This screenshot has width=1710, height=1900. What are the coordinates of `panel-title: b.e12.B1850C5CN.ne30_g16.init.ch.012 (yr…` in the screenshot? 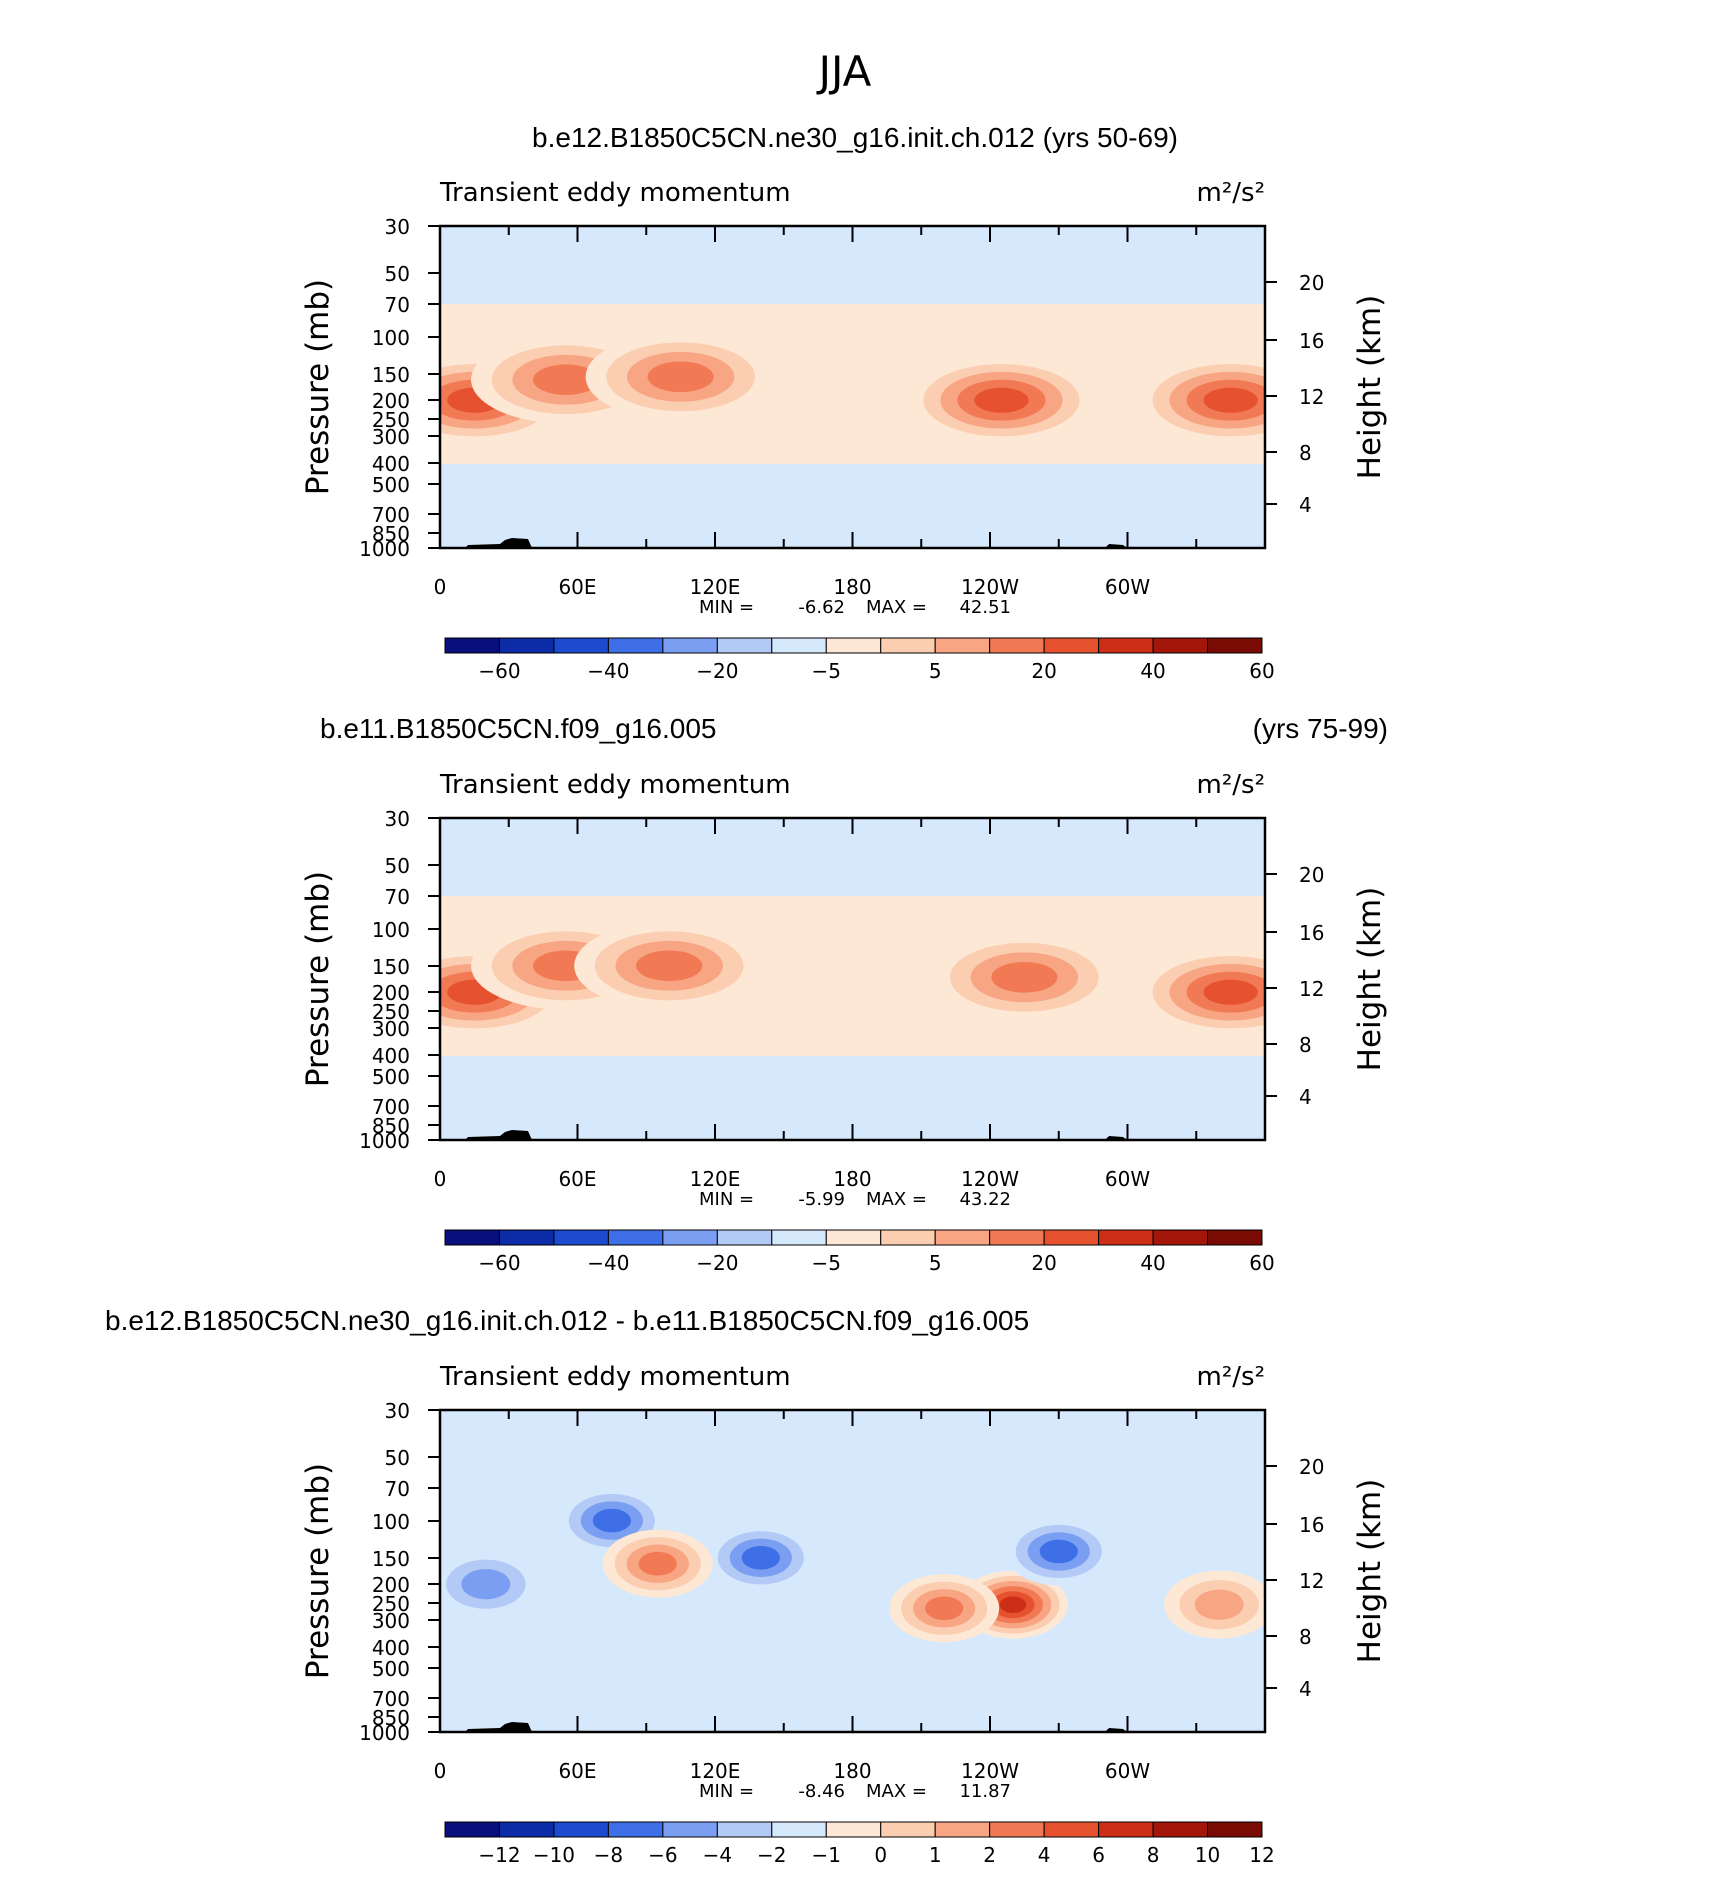 It's located at (855, 137).